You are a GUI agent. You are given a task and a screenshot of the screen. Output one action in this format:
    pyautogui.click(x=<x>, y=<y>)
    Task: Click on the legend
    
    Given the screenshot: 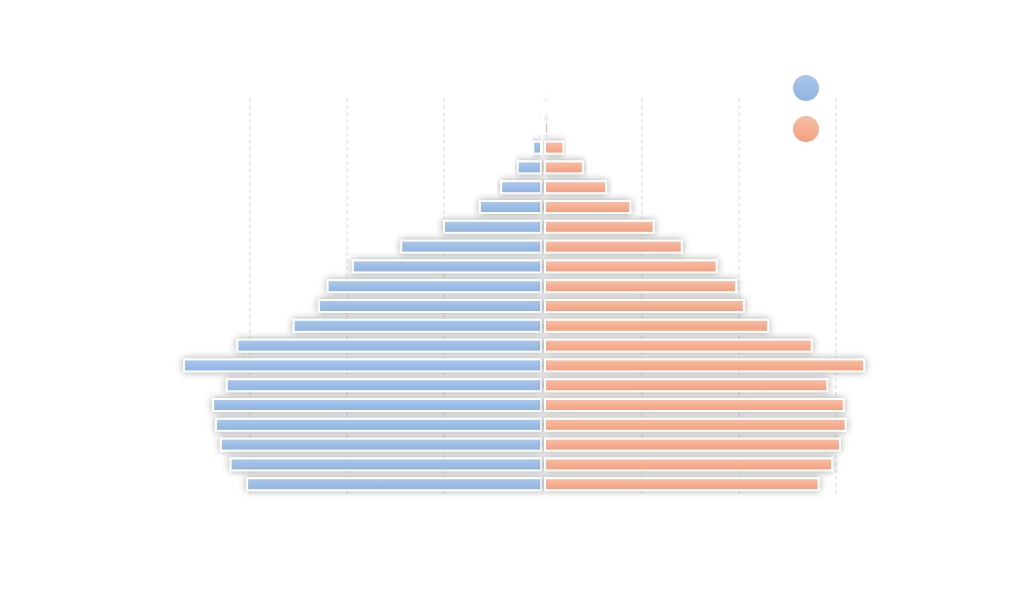 What is the action you would take?
    pyautogui.click(x=806, y=108)
    